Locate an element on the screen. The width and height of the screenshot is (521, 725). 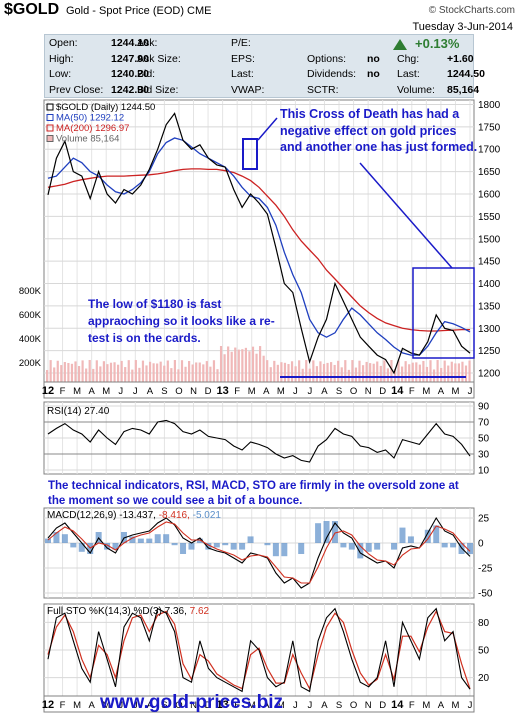
quote-label: Ask Size: is located at coordinates (159, 58).